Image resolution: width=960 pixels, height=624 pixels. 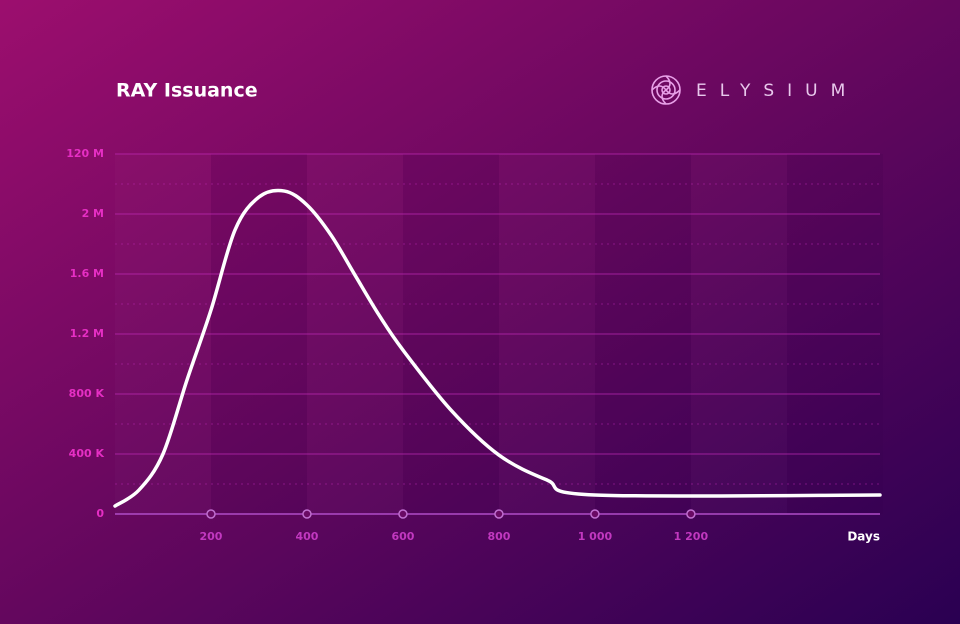 What do you see at coordinates (100, 513) in the screenshot?
I see `y-tick-label: 0` at bounding box center [100, 513].